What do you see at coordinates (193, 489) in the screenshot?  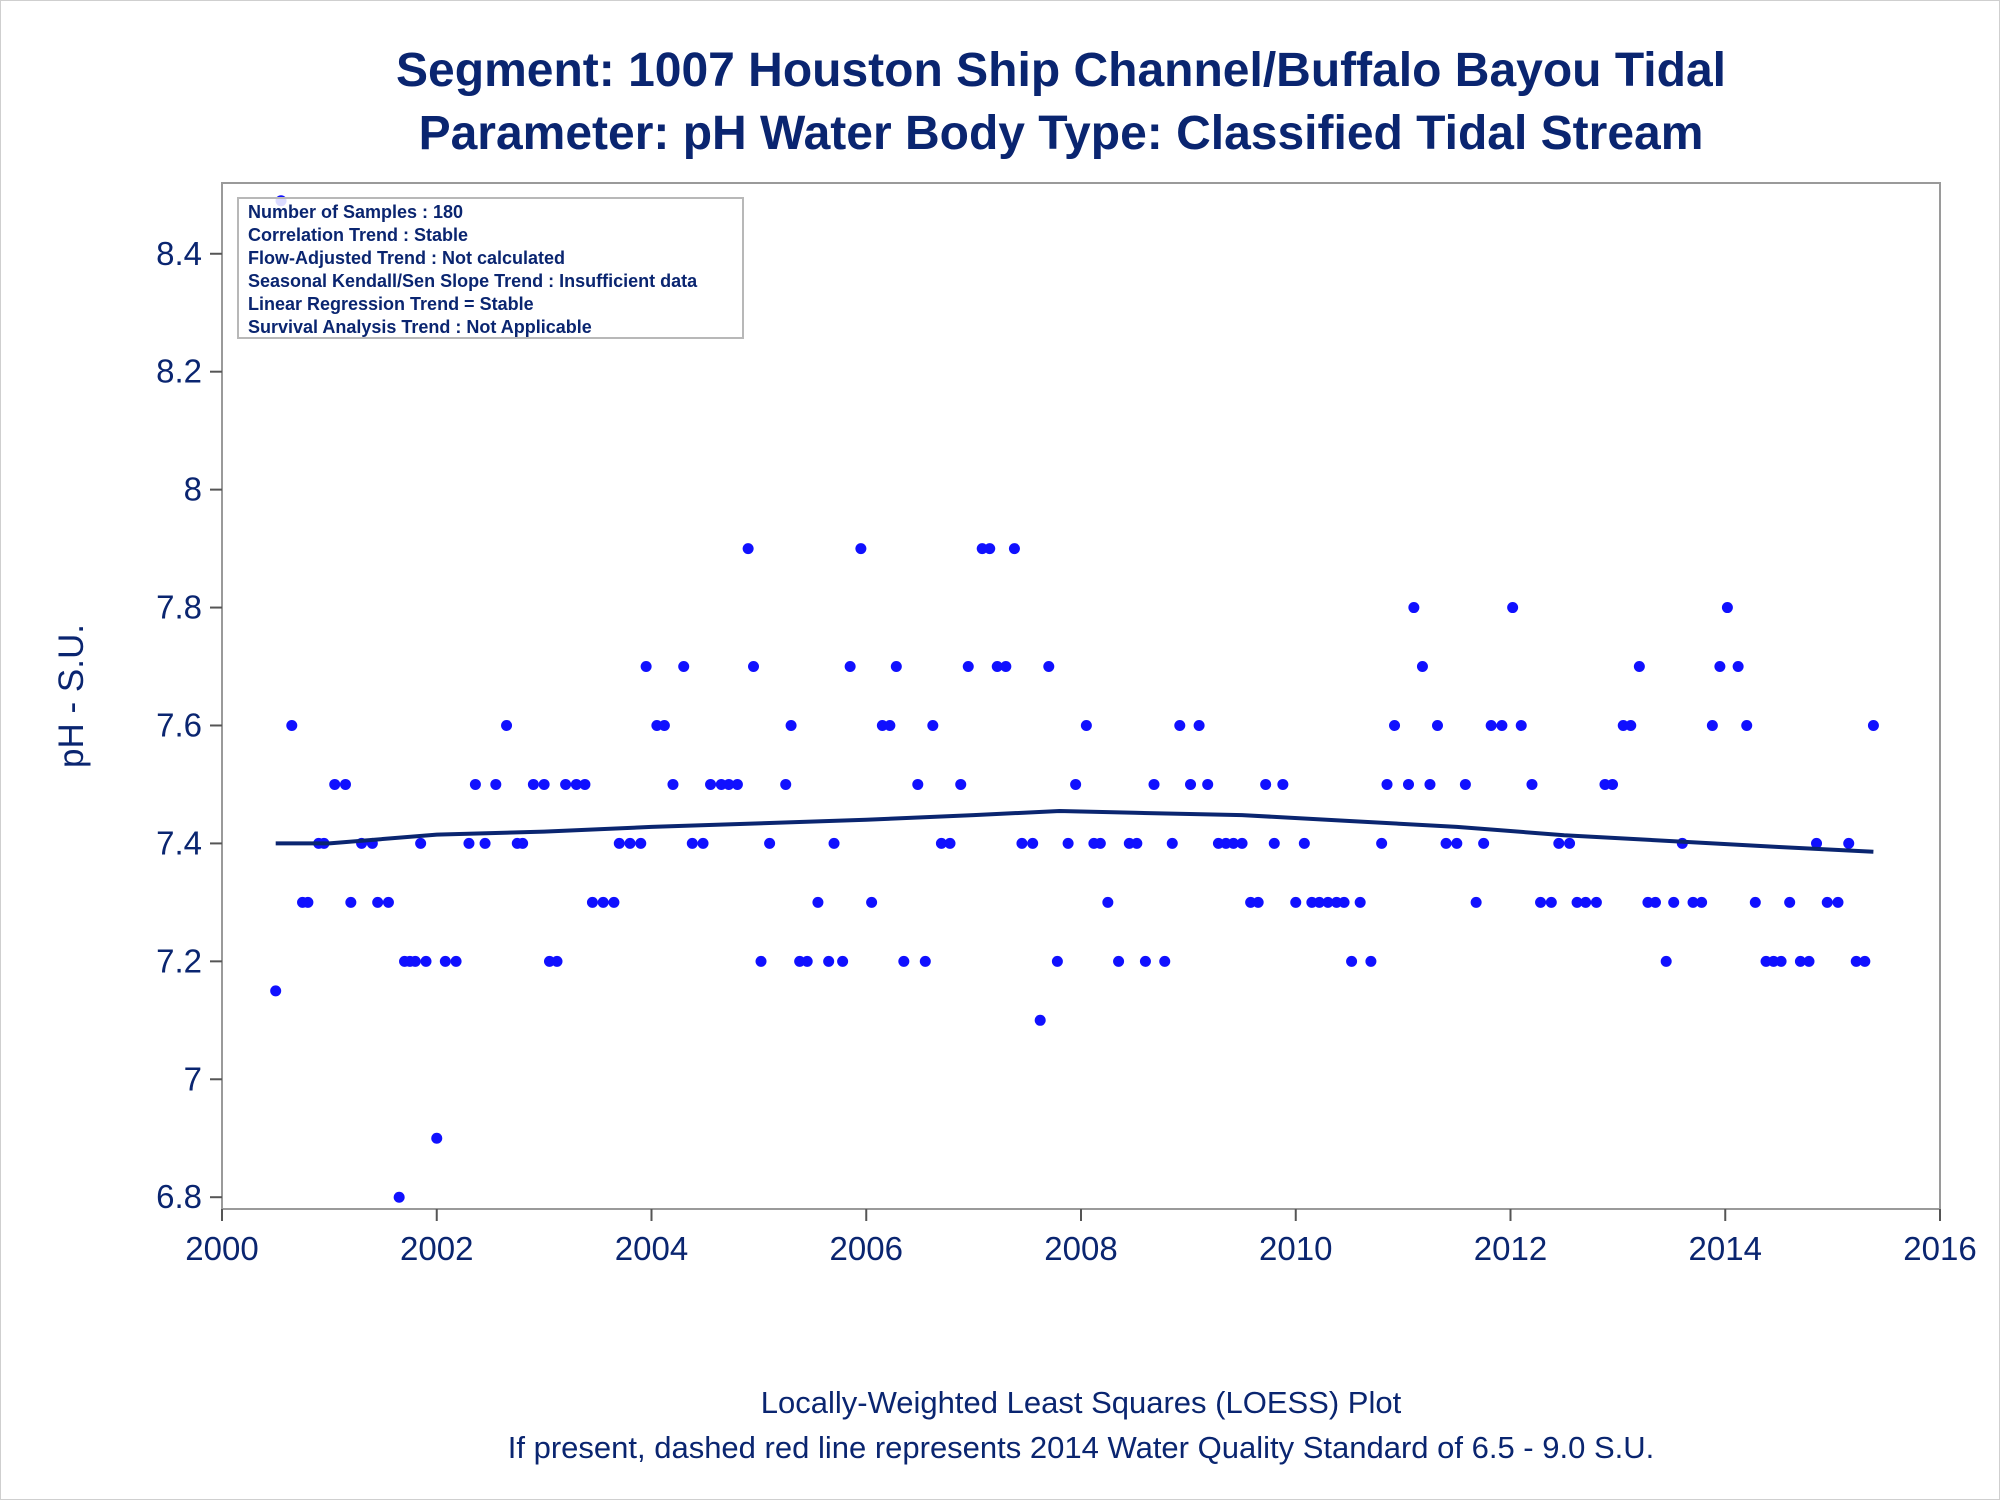 I see `y-tick-label: 8` at bounding box center [193, 489].